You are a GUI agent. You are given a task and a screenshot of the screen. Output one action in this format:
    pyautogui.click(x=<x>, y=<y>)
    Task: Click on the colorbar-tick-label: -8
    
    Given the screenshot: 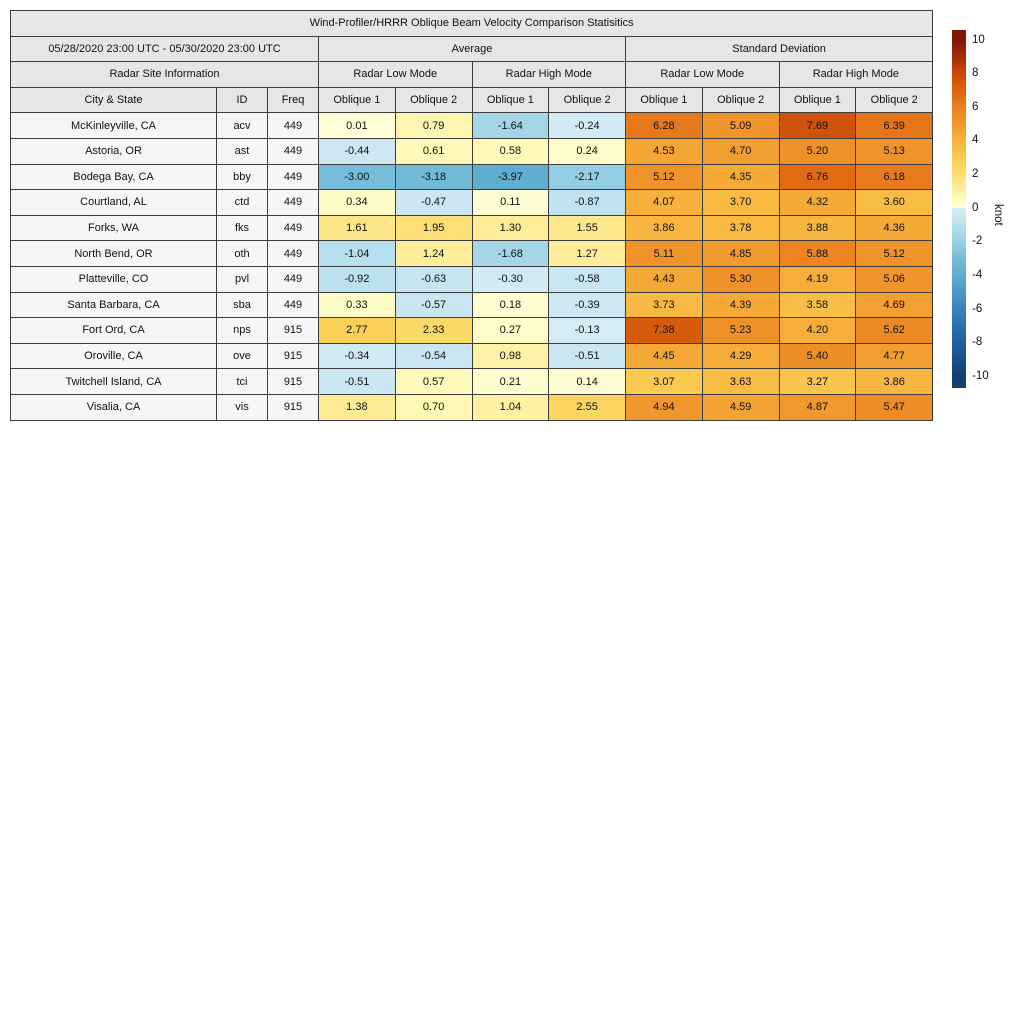 What is the action you would take?
    pyautogui.click(x=977, y=342)
    